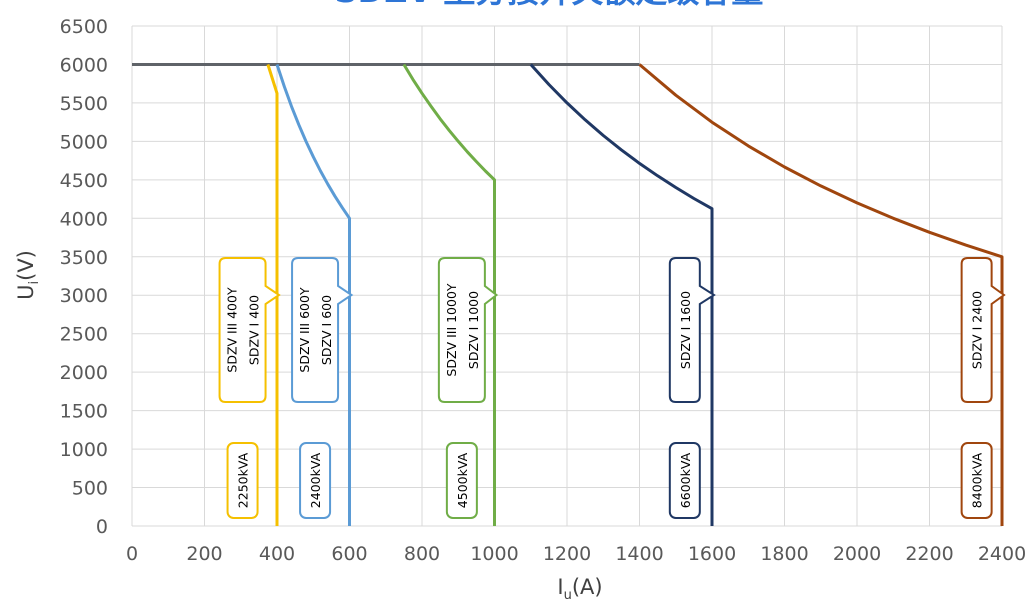 Image resolution: width=1028 pixels, height=602 pixels. What do you see at coordinates (84, 335) in the screenshot?
I see `y-tick-label: 2500` at bounding box center [84, 335].